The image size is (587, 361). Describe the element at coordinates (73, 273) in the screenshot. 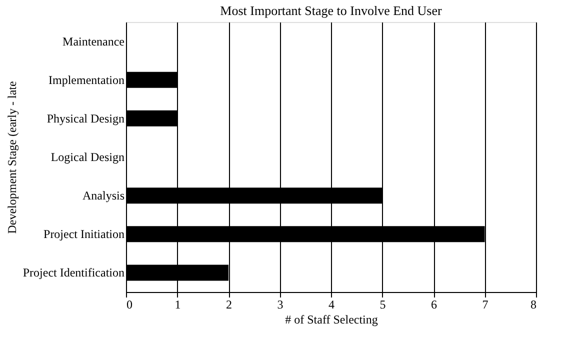

I see `y-tick-label: Project Identification` at that location.